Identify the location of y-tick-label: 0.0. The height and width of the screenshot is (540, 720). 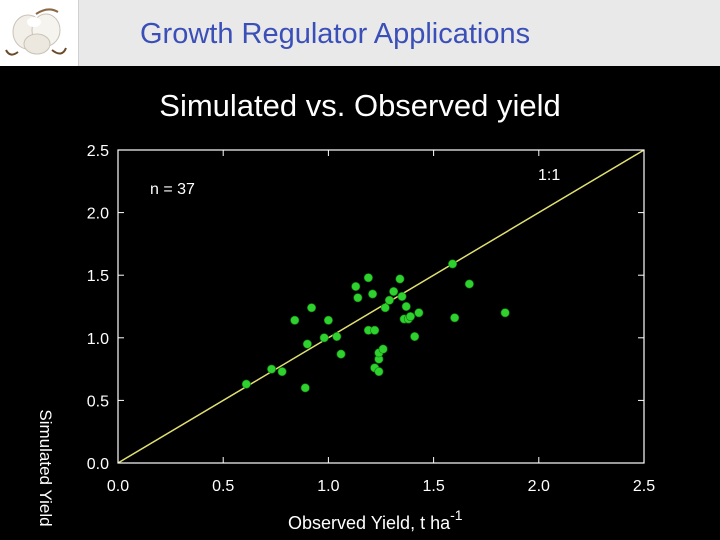
(98, 464).